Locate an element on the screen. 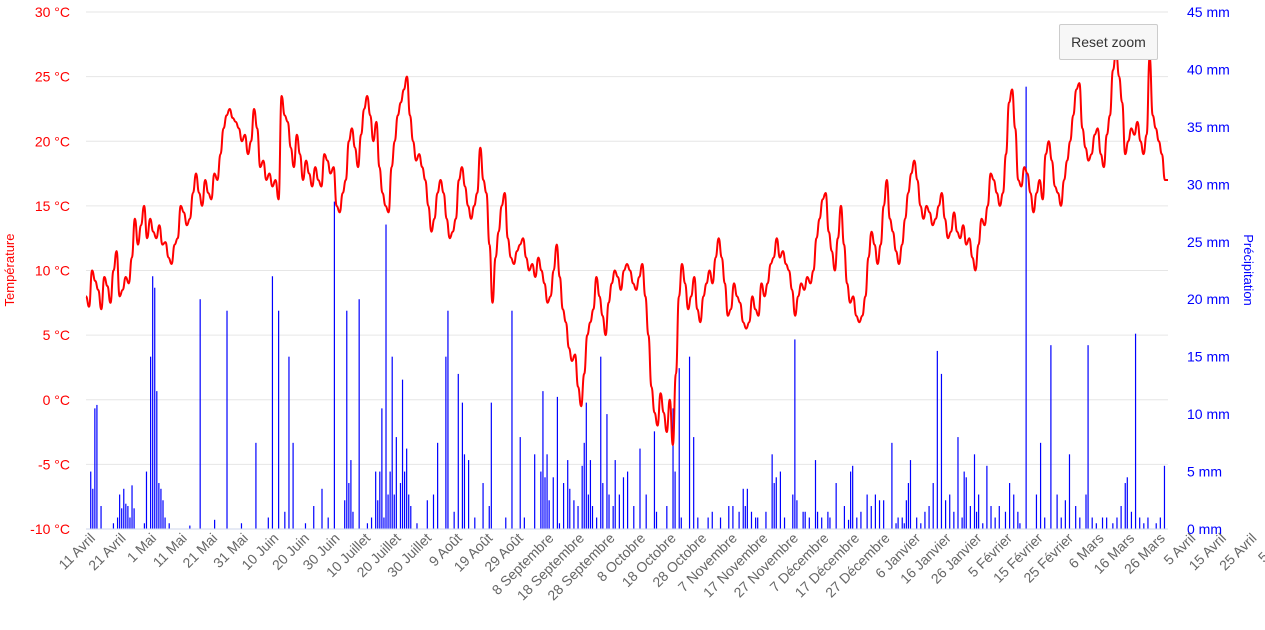 Image resolution: width=1265 pixels, height=630 pixels. y-right-tick-label: 0 mm is located at coordinates (1204, 529).